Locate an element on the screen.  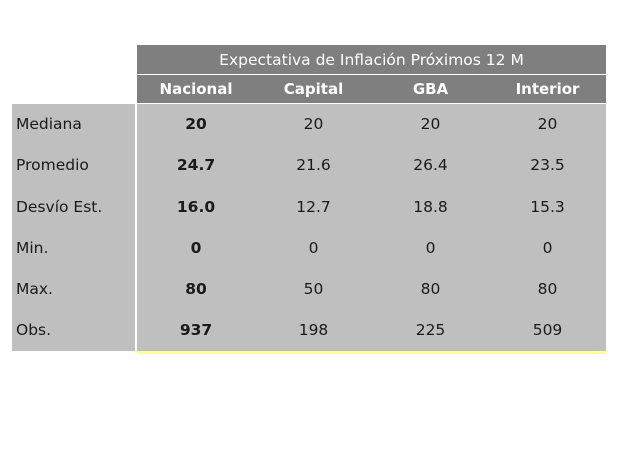
column-header-row: Nacional Capital GBA Interior is located at coordinates (371, 89).